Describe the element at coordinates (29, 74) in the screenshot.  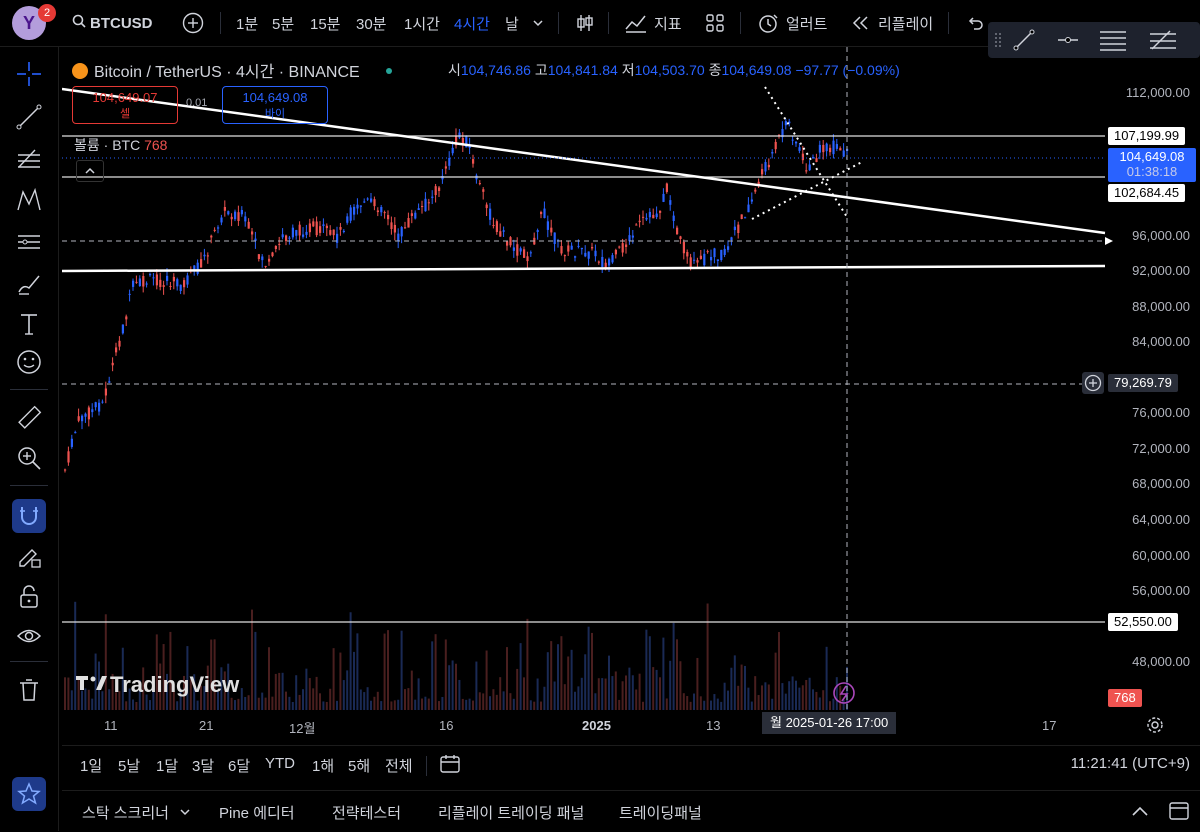
I see `crosshair-tool` at that location.